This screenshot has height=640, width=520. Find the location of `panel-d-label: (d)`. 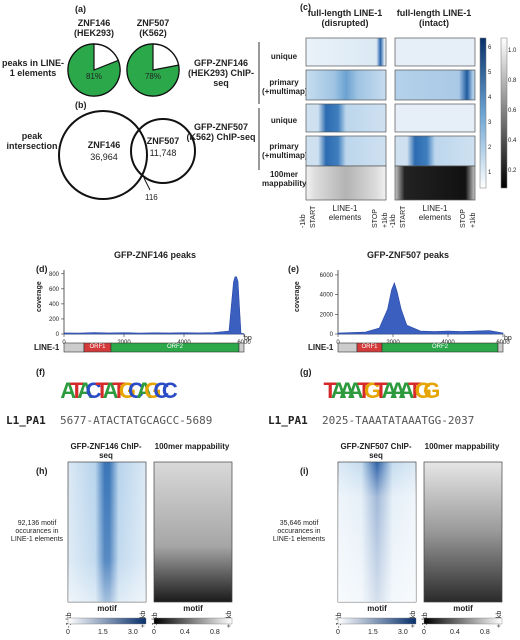

panel-d-label: (d) is located at coordinates (42, 269).